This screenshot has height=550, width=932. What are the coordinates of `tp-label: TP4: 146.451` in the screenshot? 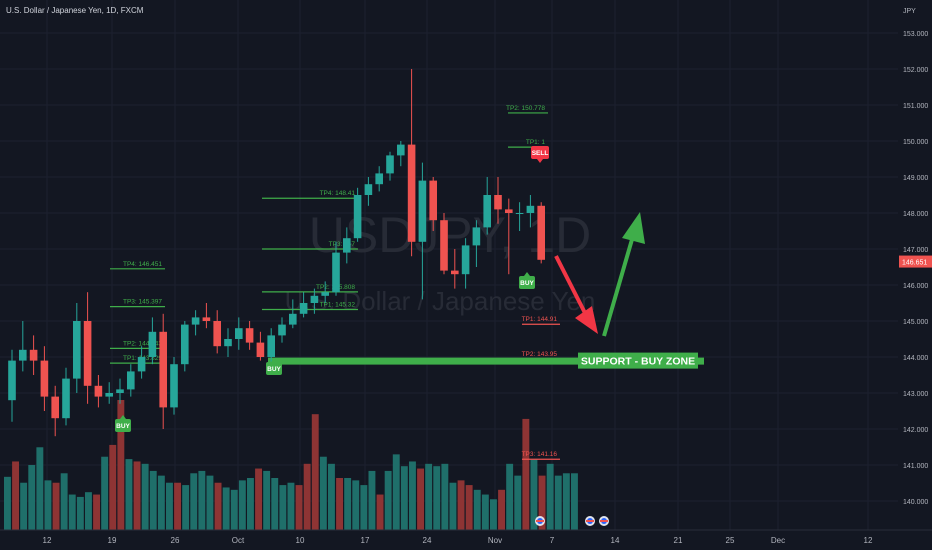 It's located at (142, 264).